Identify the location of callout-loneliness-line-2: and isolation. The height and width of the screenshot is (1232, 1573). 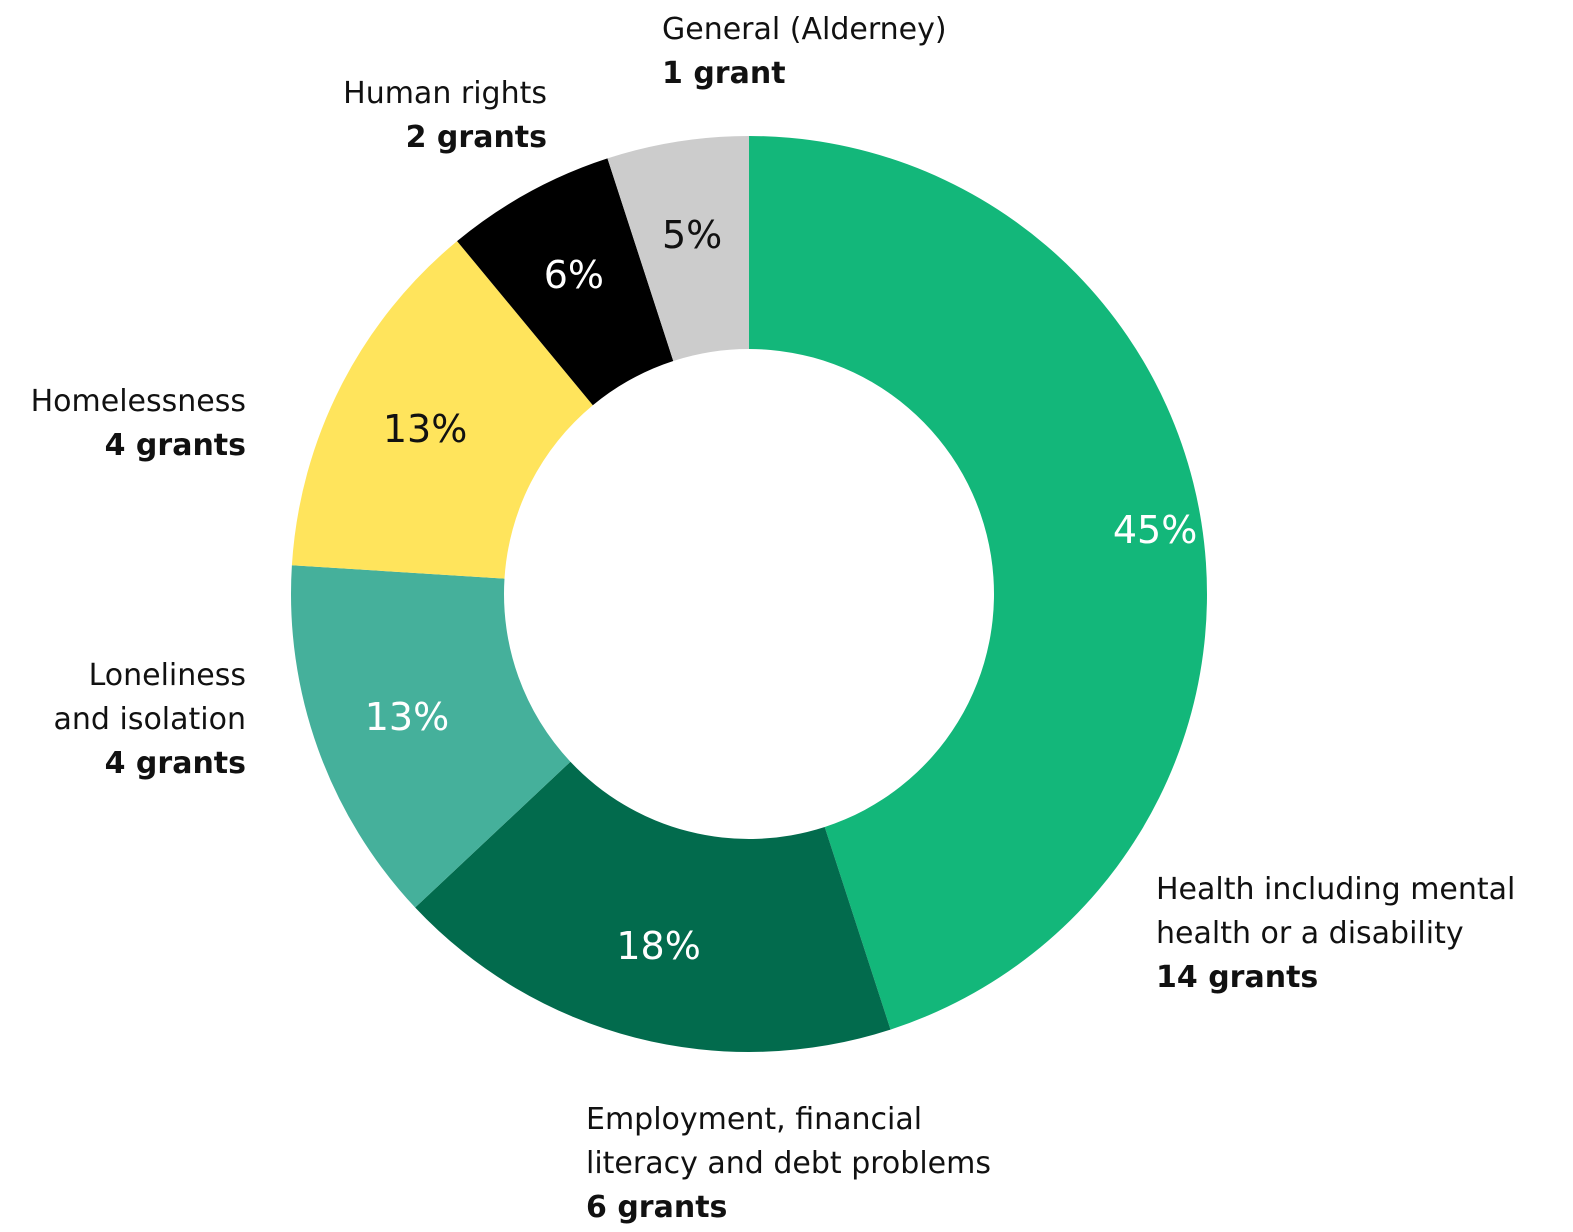
(149, 719).